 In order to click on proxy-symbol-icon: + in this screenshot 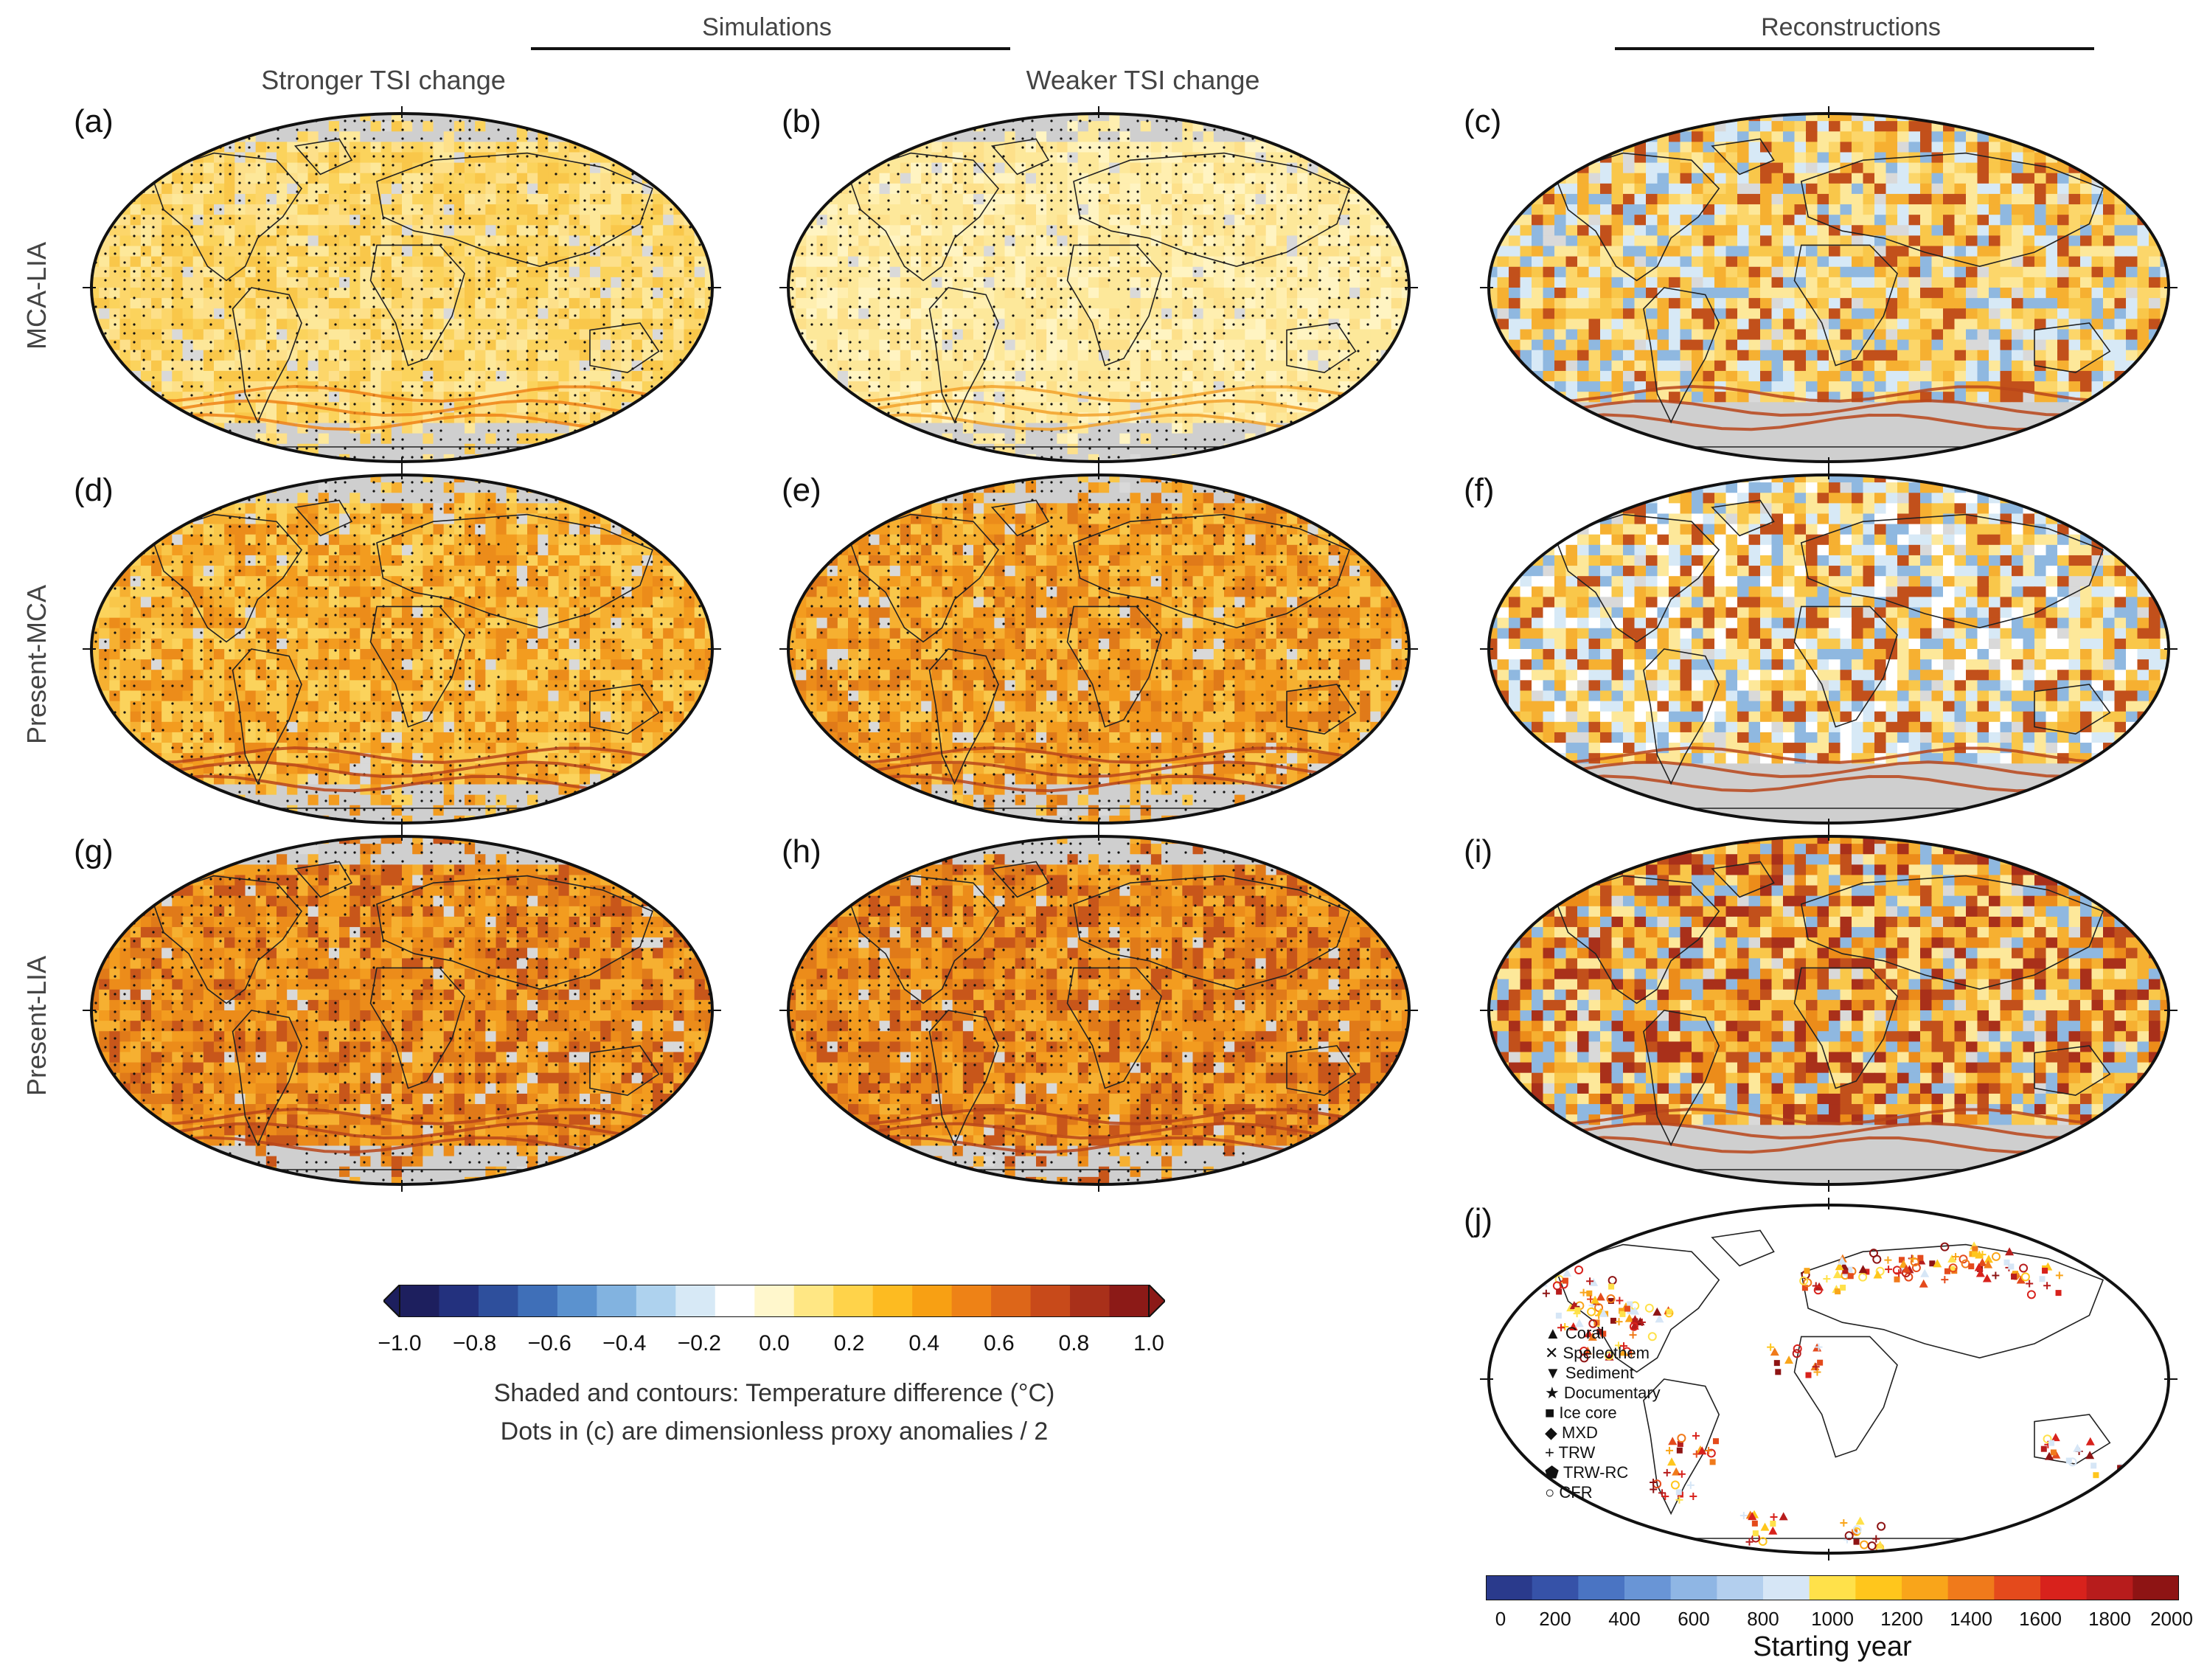, I will do `click(1552, 1453)`.